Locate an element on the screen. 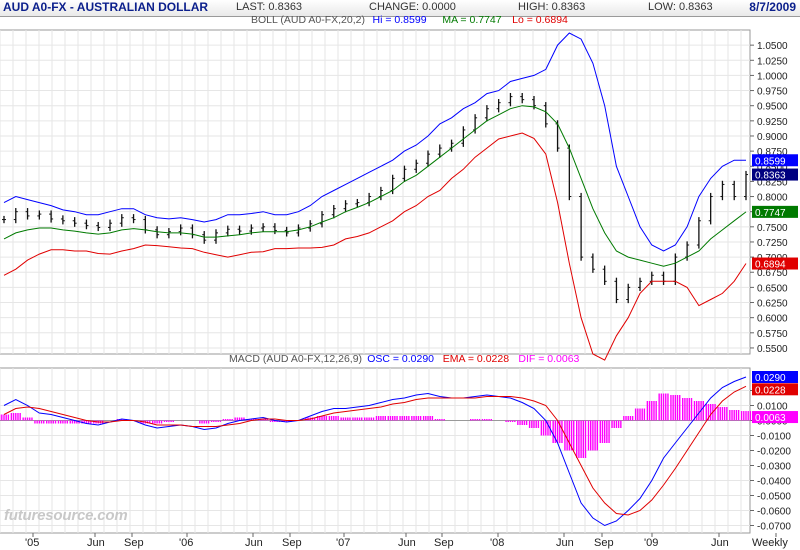  y-tick-label: -0.0200 is located at coordinates (774, 452).